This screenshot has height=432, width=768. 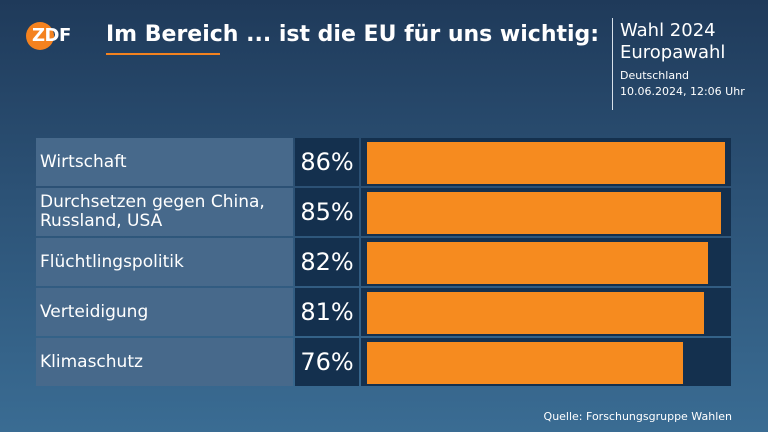 I want to click on info-country: Deutschland, so click(x=655, y=75).